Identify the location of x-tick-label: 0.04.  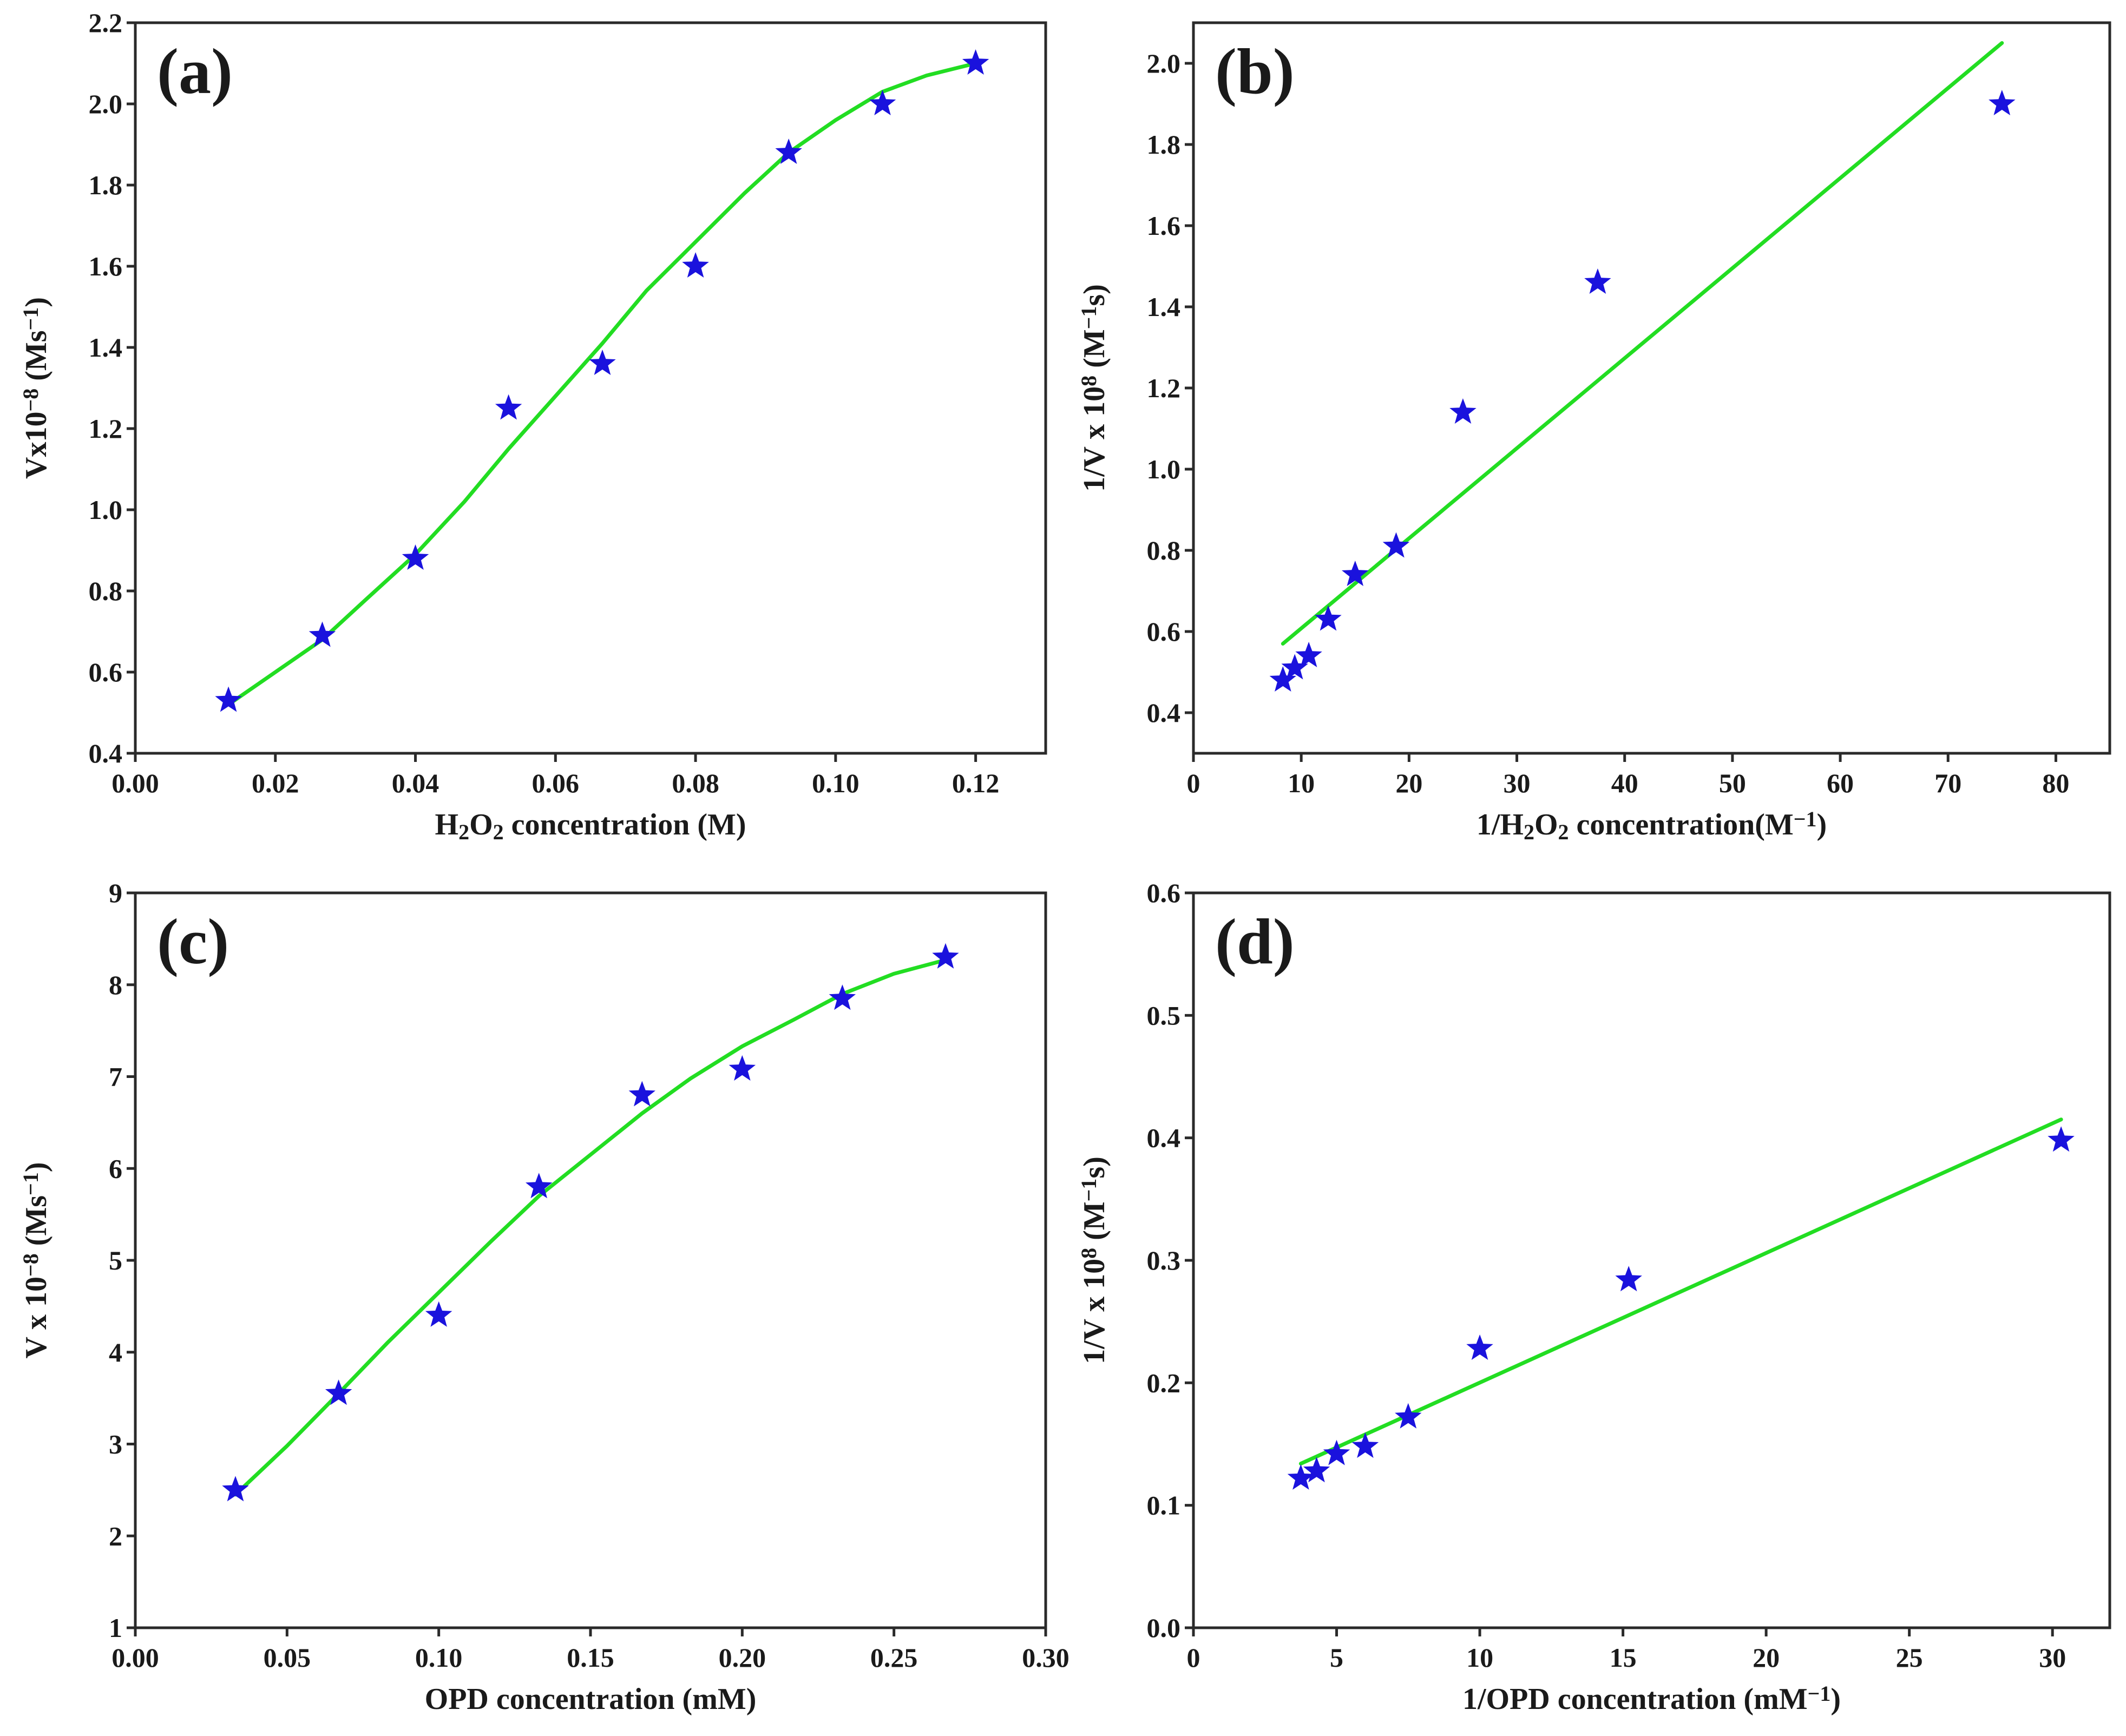
(415, 783).